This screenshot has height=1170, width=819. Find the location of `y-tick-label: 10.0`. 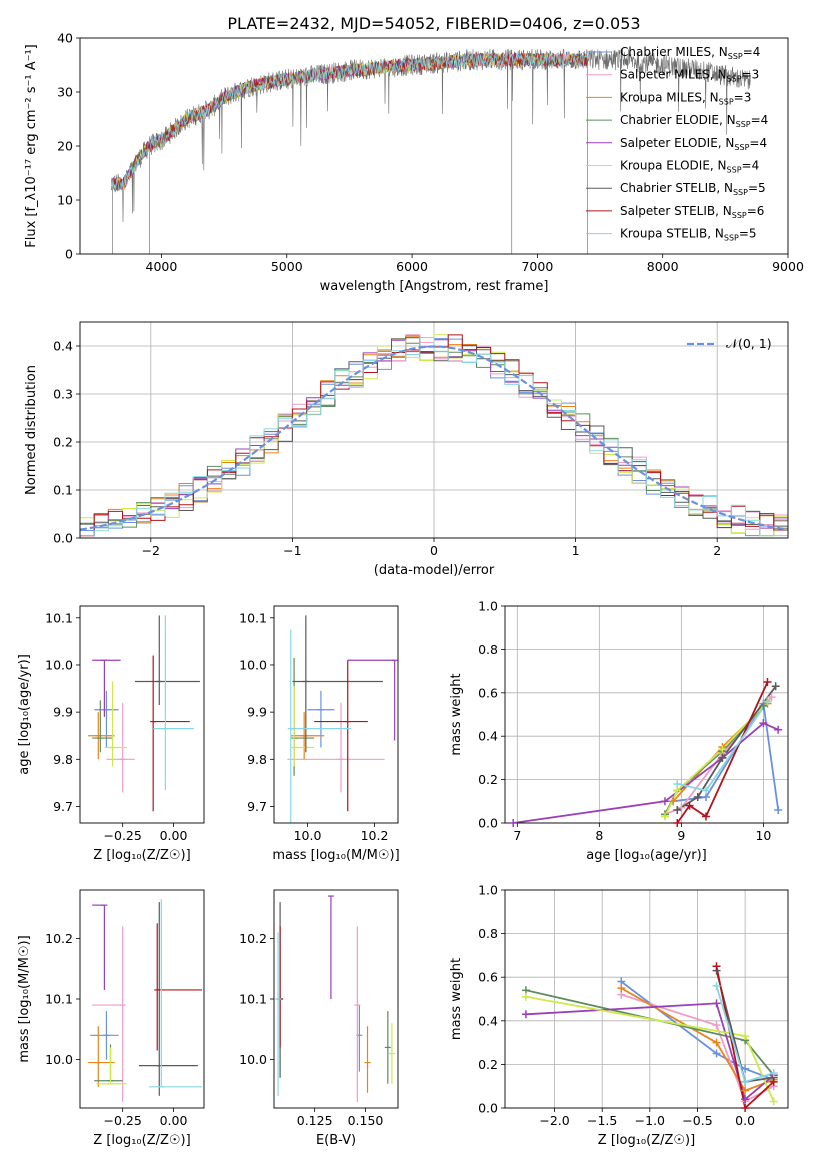

y-tick-label: 10.0 is located at coordinates (253, 1059).